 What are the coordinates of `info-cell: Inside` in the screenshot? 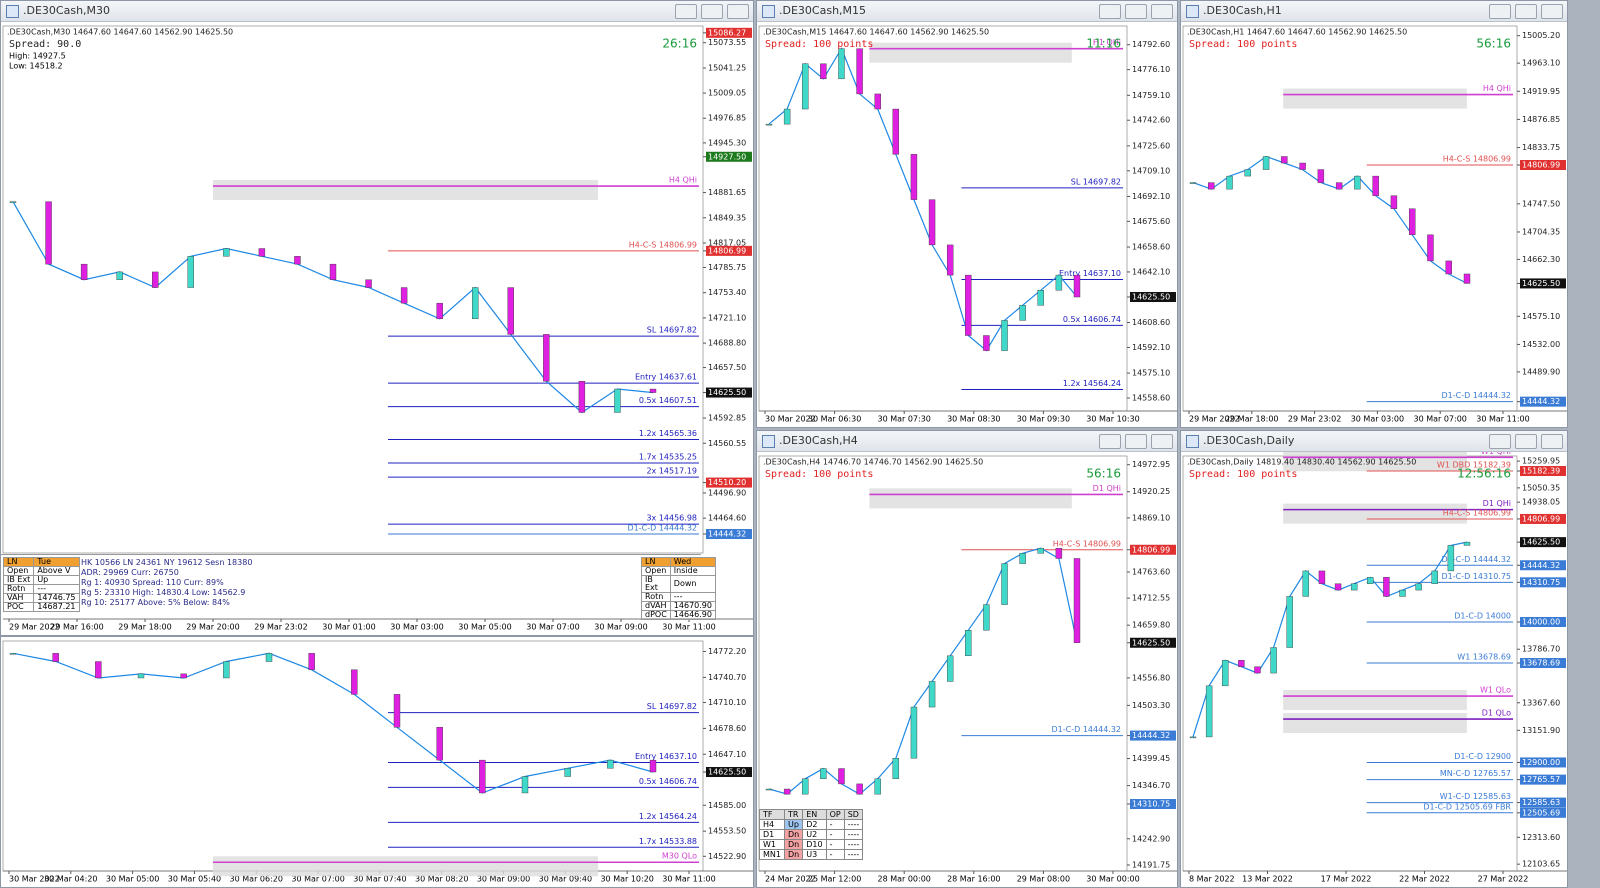 It's located at (692, 571).